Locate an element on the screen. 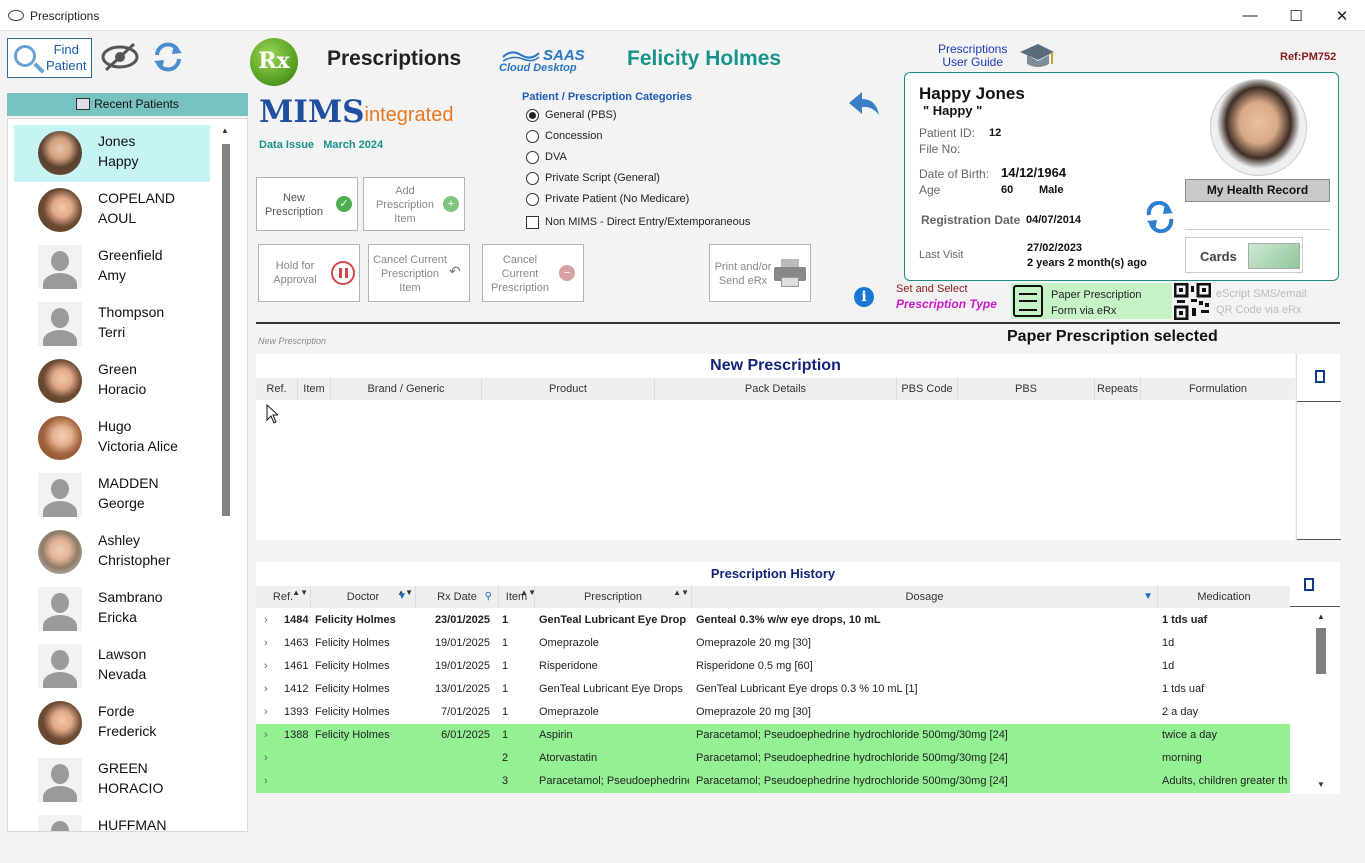 The image size is (1365, 863). column-header-rx-date: Rx Date ⚲ is located at coordinates (457, 597).